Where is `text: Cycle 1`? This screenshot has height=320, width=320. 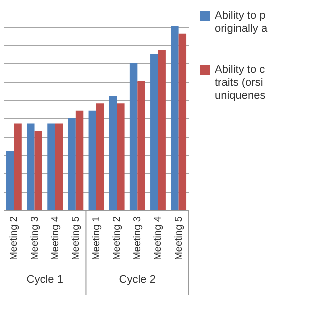
text: Cycle 1 is located at coordinates (45, 280).